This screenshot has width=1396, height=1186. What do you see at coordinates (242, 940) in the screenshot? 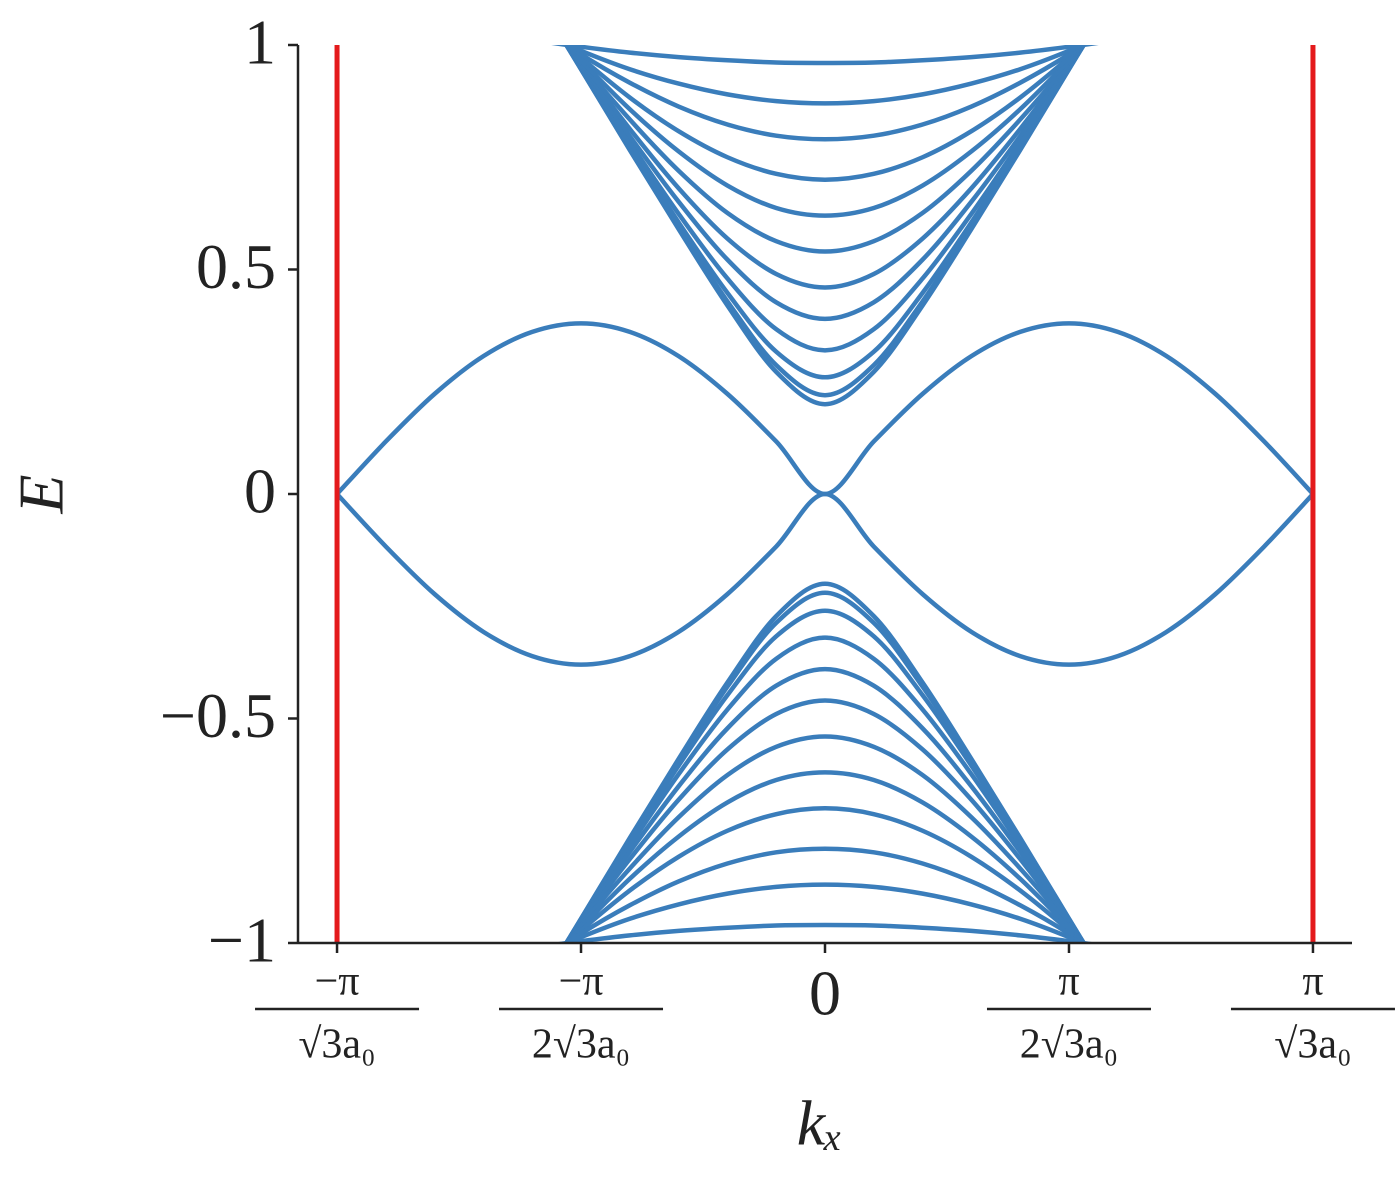
I see `y-tick-label: −1` at bounding box center [242, 940].